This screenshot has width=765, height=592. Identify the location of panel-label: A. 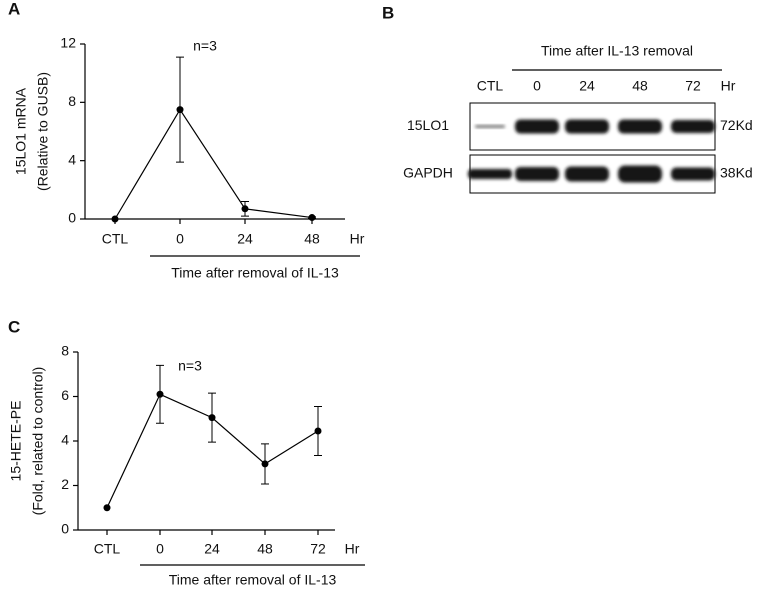
(14, 9).